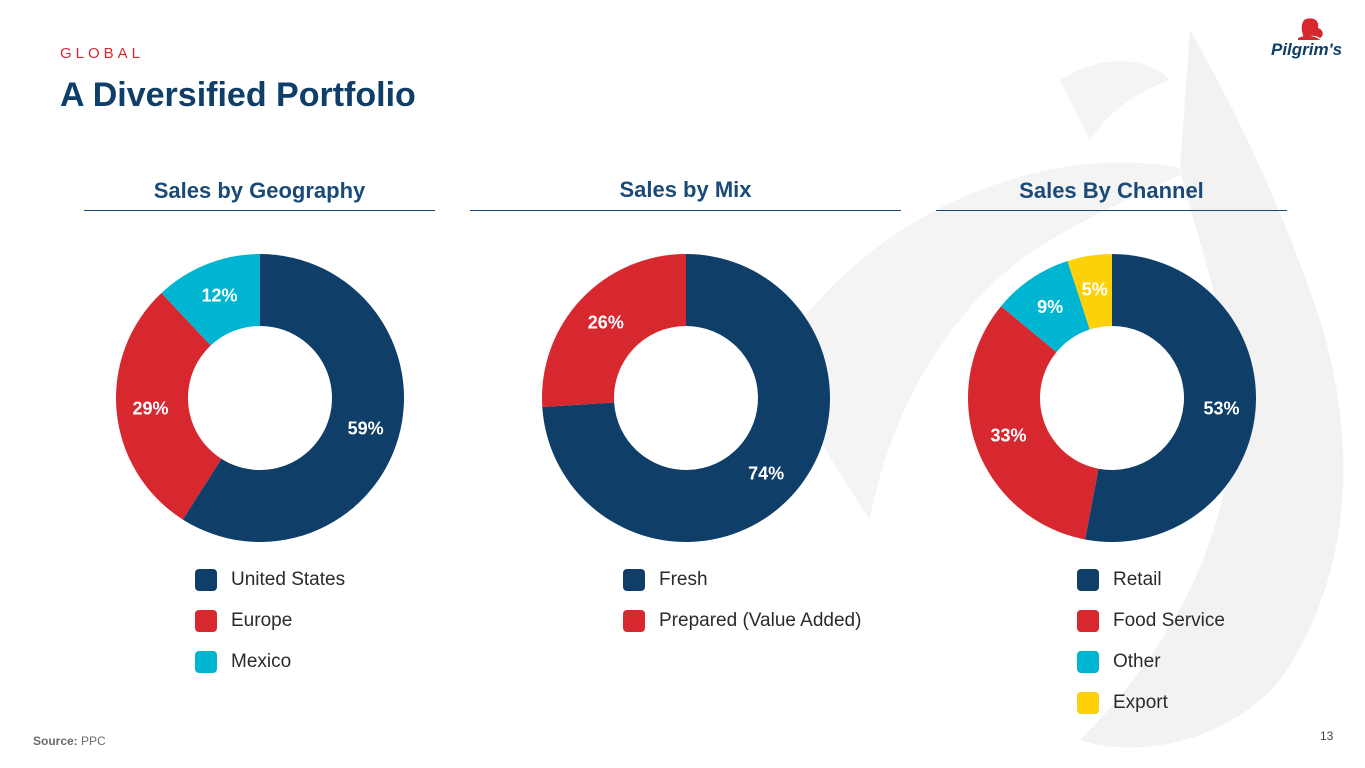  What do you see at coordinates (293, 398) in the screenshot?
I see `slice-united-states` at bounding box center [293, 398].